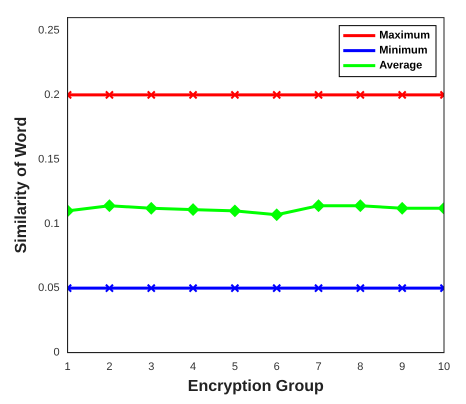  Describe the element at coordinates (444, 367) in the screenshot. I see `x-tick-label: 10` at that location.